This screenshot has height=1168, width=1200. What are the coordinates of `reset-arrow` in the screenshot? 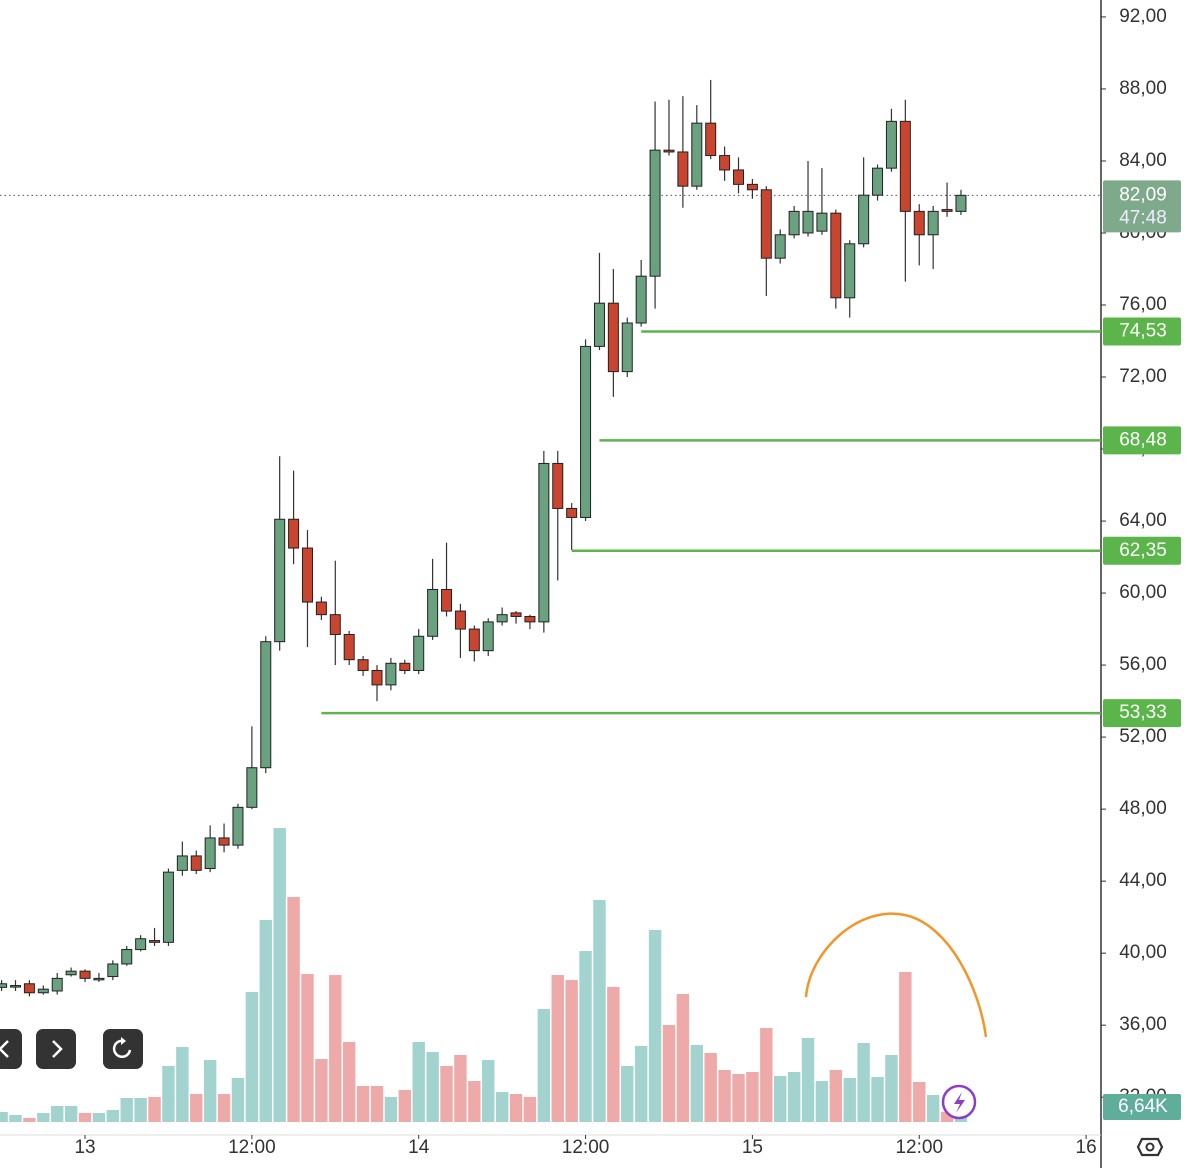 It's located at (123, 1041).